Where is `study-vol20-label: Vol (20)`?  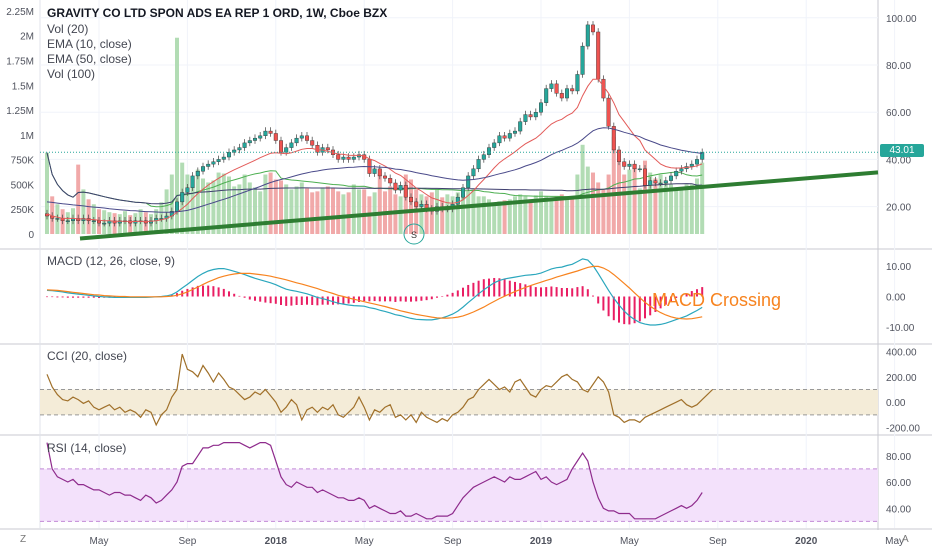 study-vol20-label: Vol (20) is located at coordinates (68, 29).